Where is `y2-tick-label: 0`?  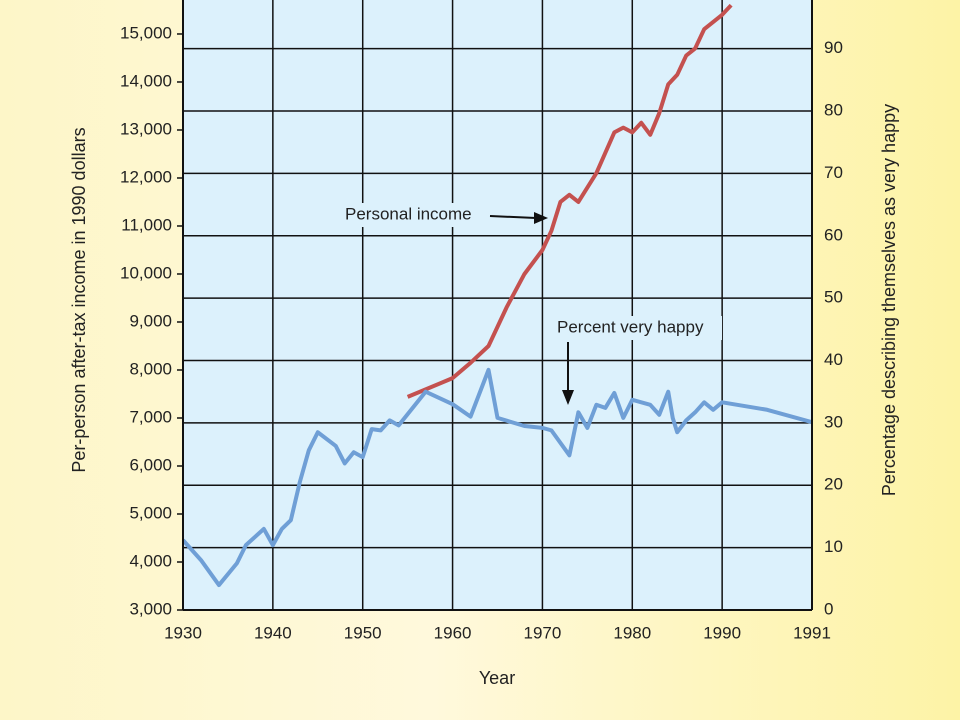
y2-tick-label: 0 is located at coordinates (828, 608).